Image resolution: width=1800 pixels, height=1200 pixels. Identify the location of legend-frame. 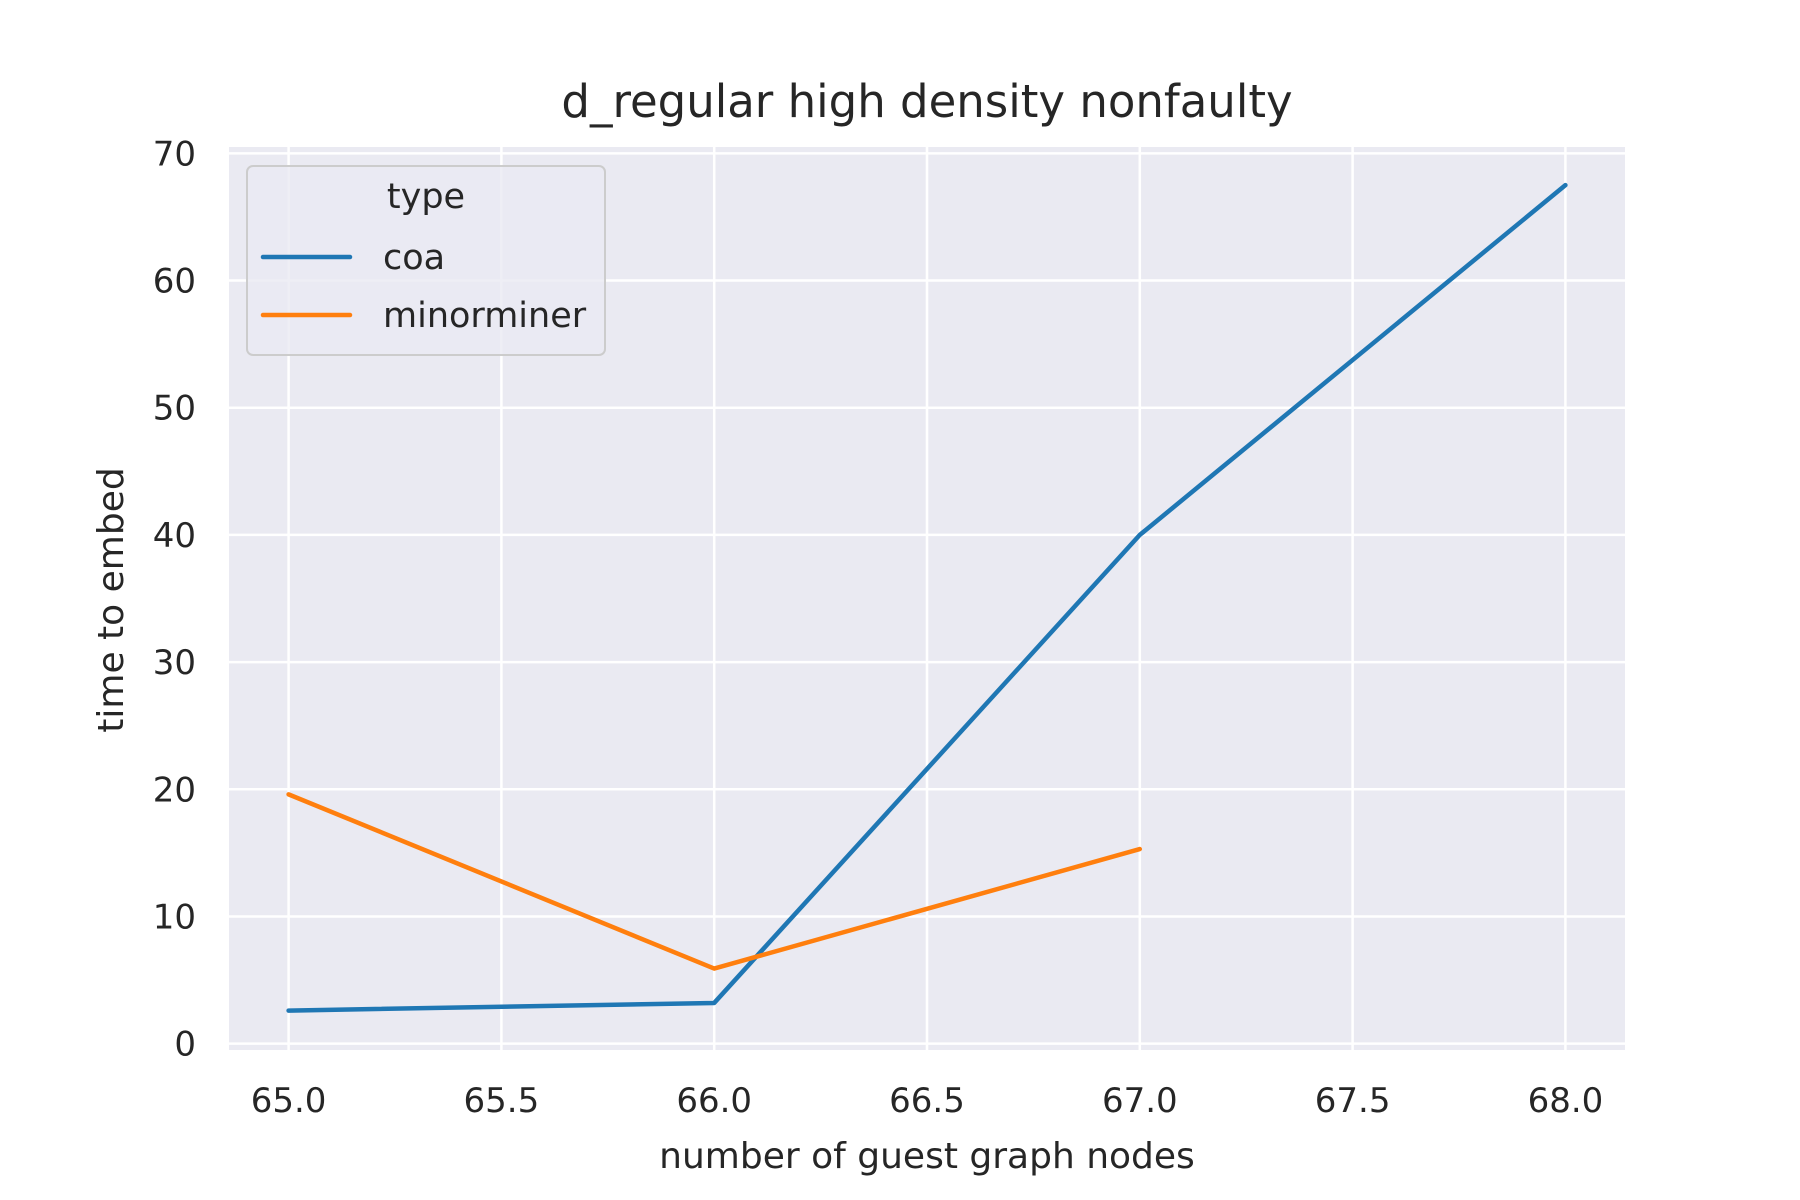
(426, 260).